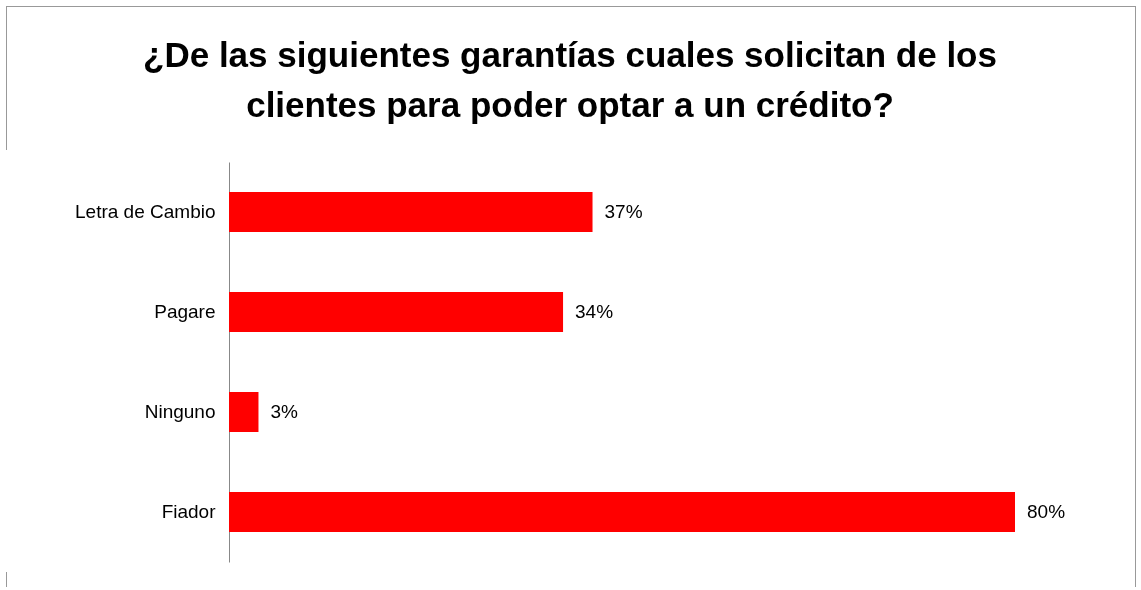 The height and width of the screenshot is (590, 1141). I want to click on y-tick-label: Ninguno, so click(180, 411).